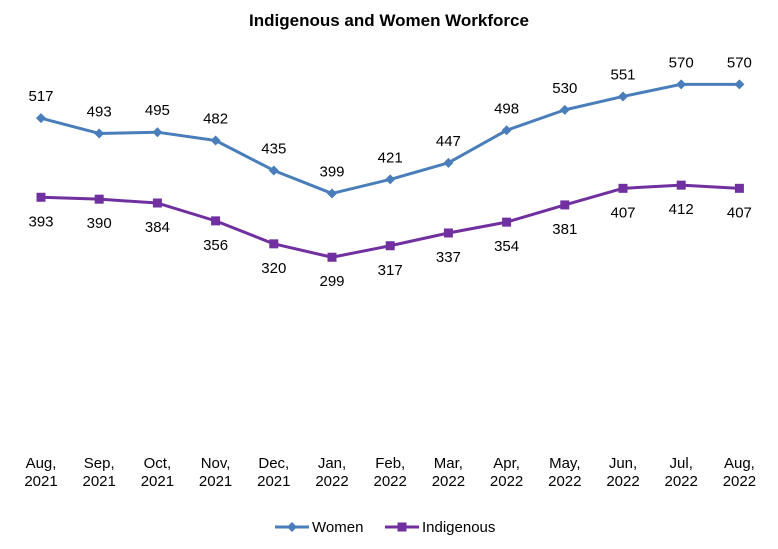 The height and width of the screenshot is (549, 778). What do you see at coordinates (458, 527) in the screenshot?
I see `legend-label: Indigenous` at bounding box center [458, 527].